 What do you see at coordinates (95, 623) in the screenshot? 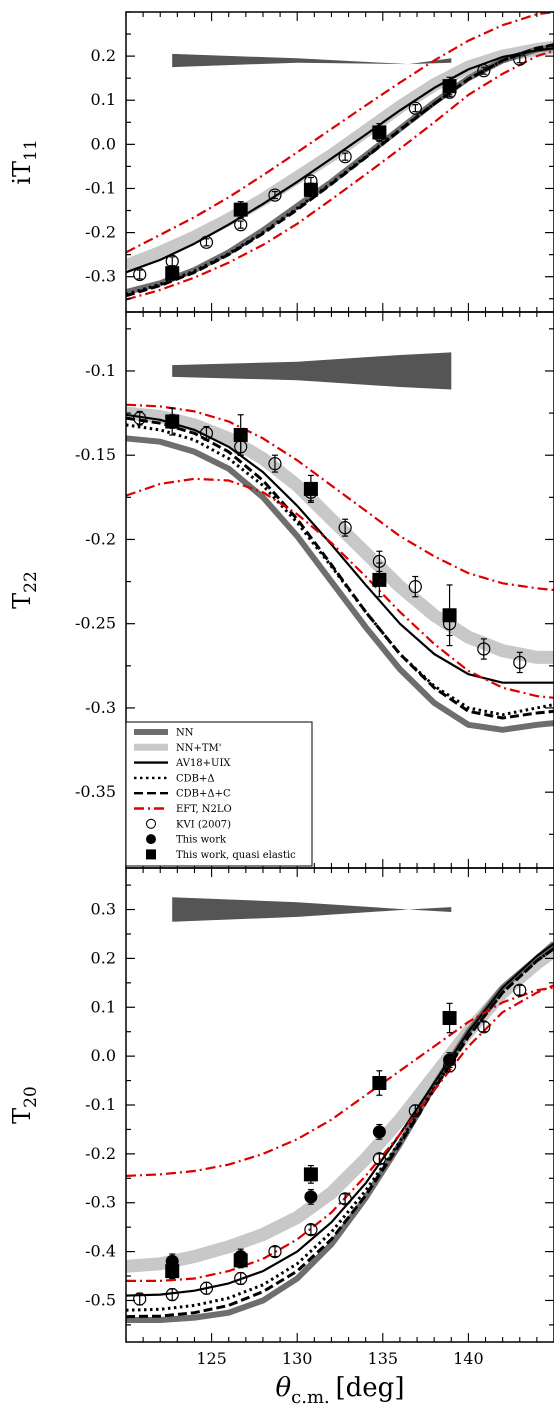
I see `y-tick-label: -0.25` at bounding box center [95, 623].